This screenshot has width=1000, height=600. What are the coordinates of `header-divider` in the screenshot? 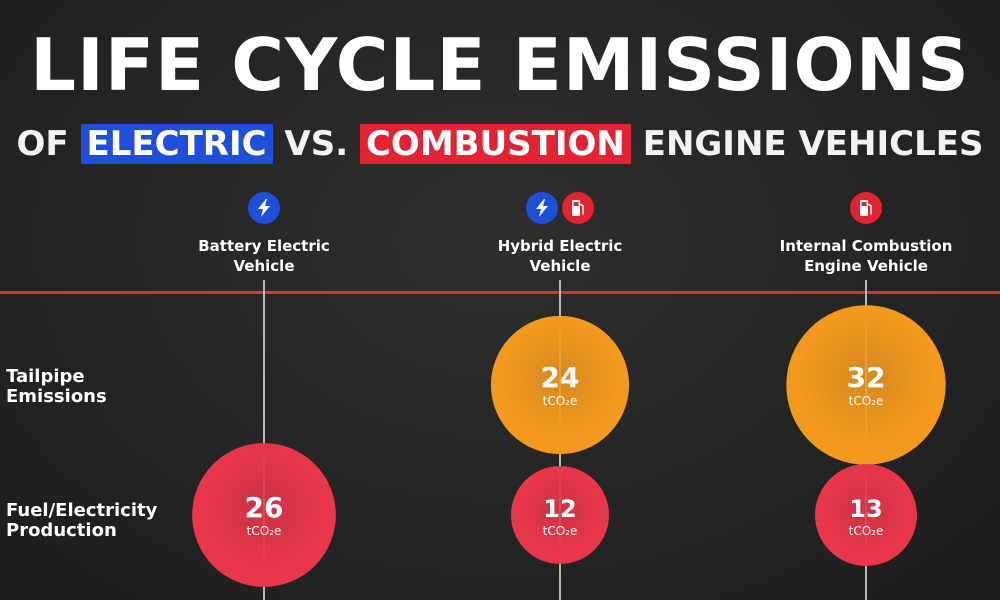 It's located at (500, 292).